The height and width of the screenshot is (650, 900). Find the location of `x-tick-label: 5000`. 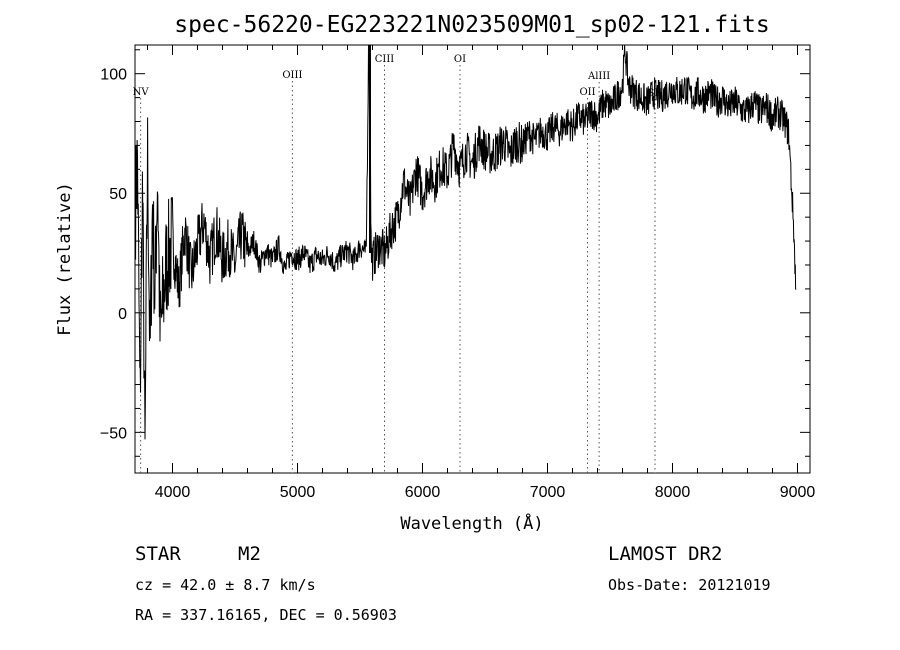

x-tick-label: 5000 is located at coordinates (298, 492).